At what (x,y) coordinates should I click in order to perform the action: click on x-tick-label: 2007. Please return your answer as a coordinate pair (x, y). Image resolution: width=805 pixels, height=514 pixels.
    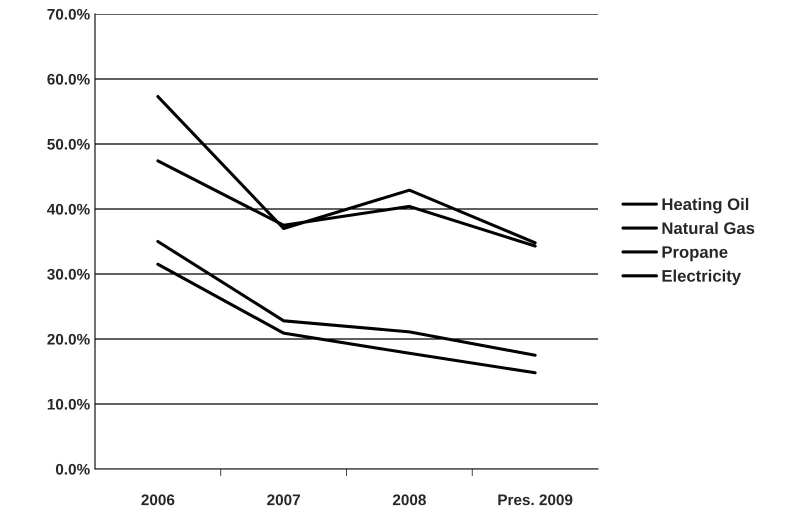
    Looking at the image, I should click on (283, 500).